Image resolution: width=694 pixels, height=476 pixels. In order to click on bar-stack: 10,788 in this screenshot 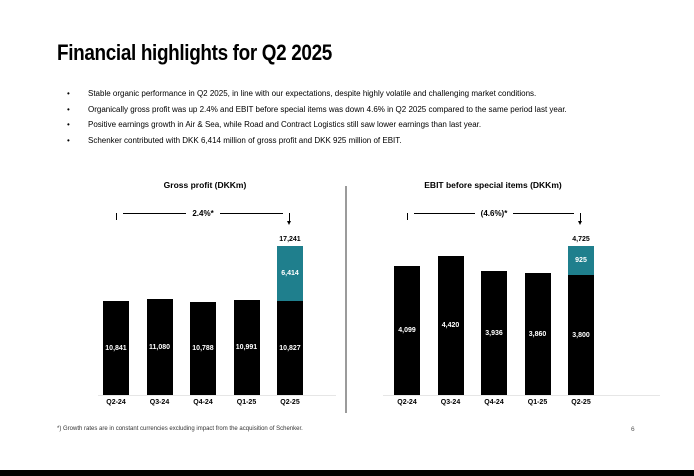, I will do `click(203, 348)`.